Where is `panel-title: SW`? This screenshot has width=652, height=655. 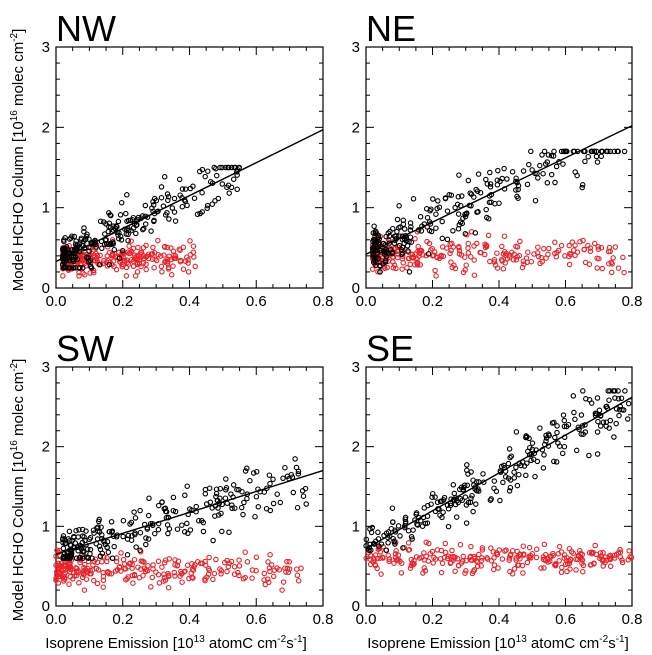
panel-title: SW is located at coordinates (85, 348).